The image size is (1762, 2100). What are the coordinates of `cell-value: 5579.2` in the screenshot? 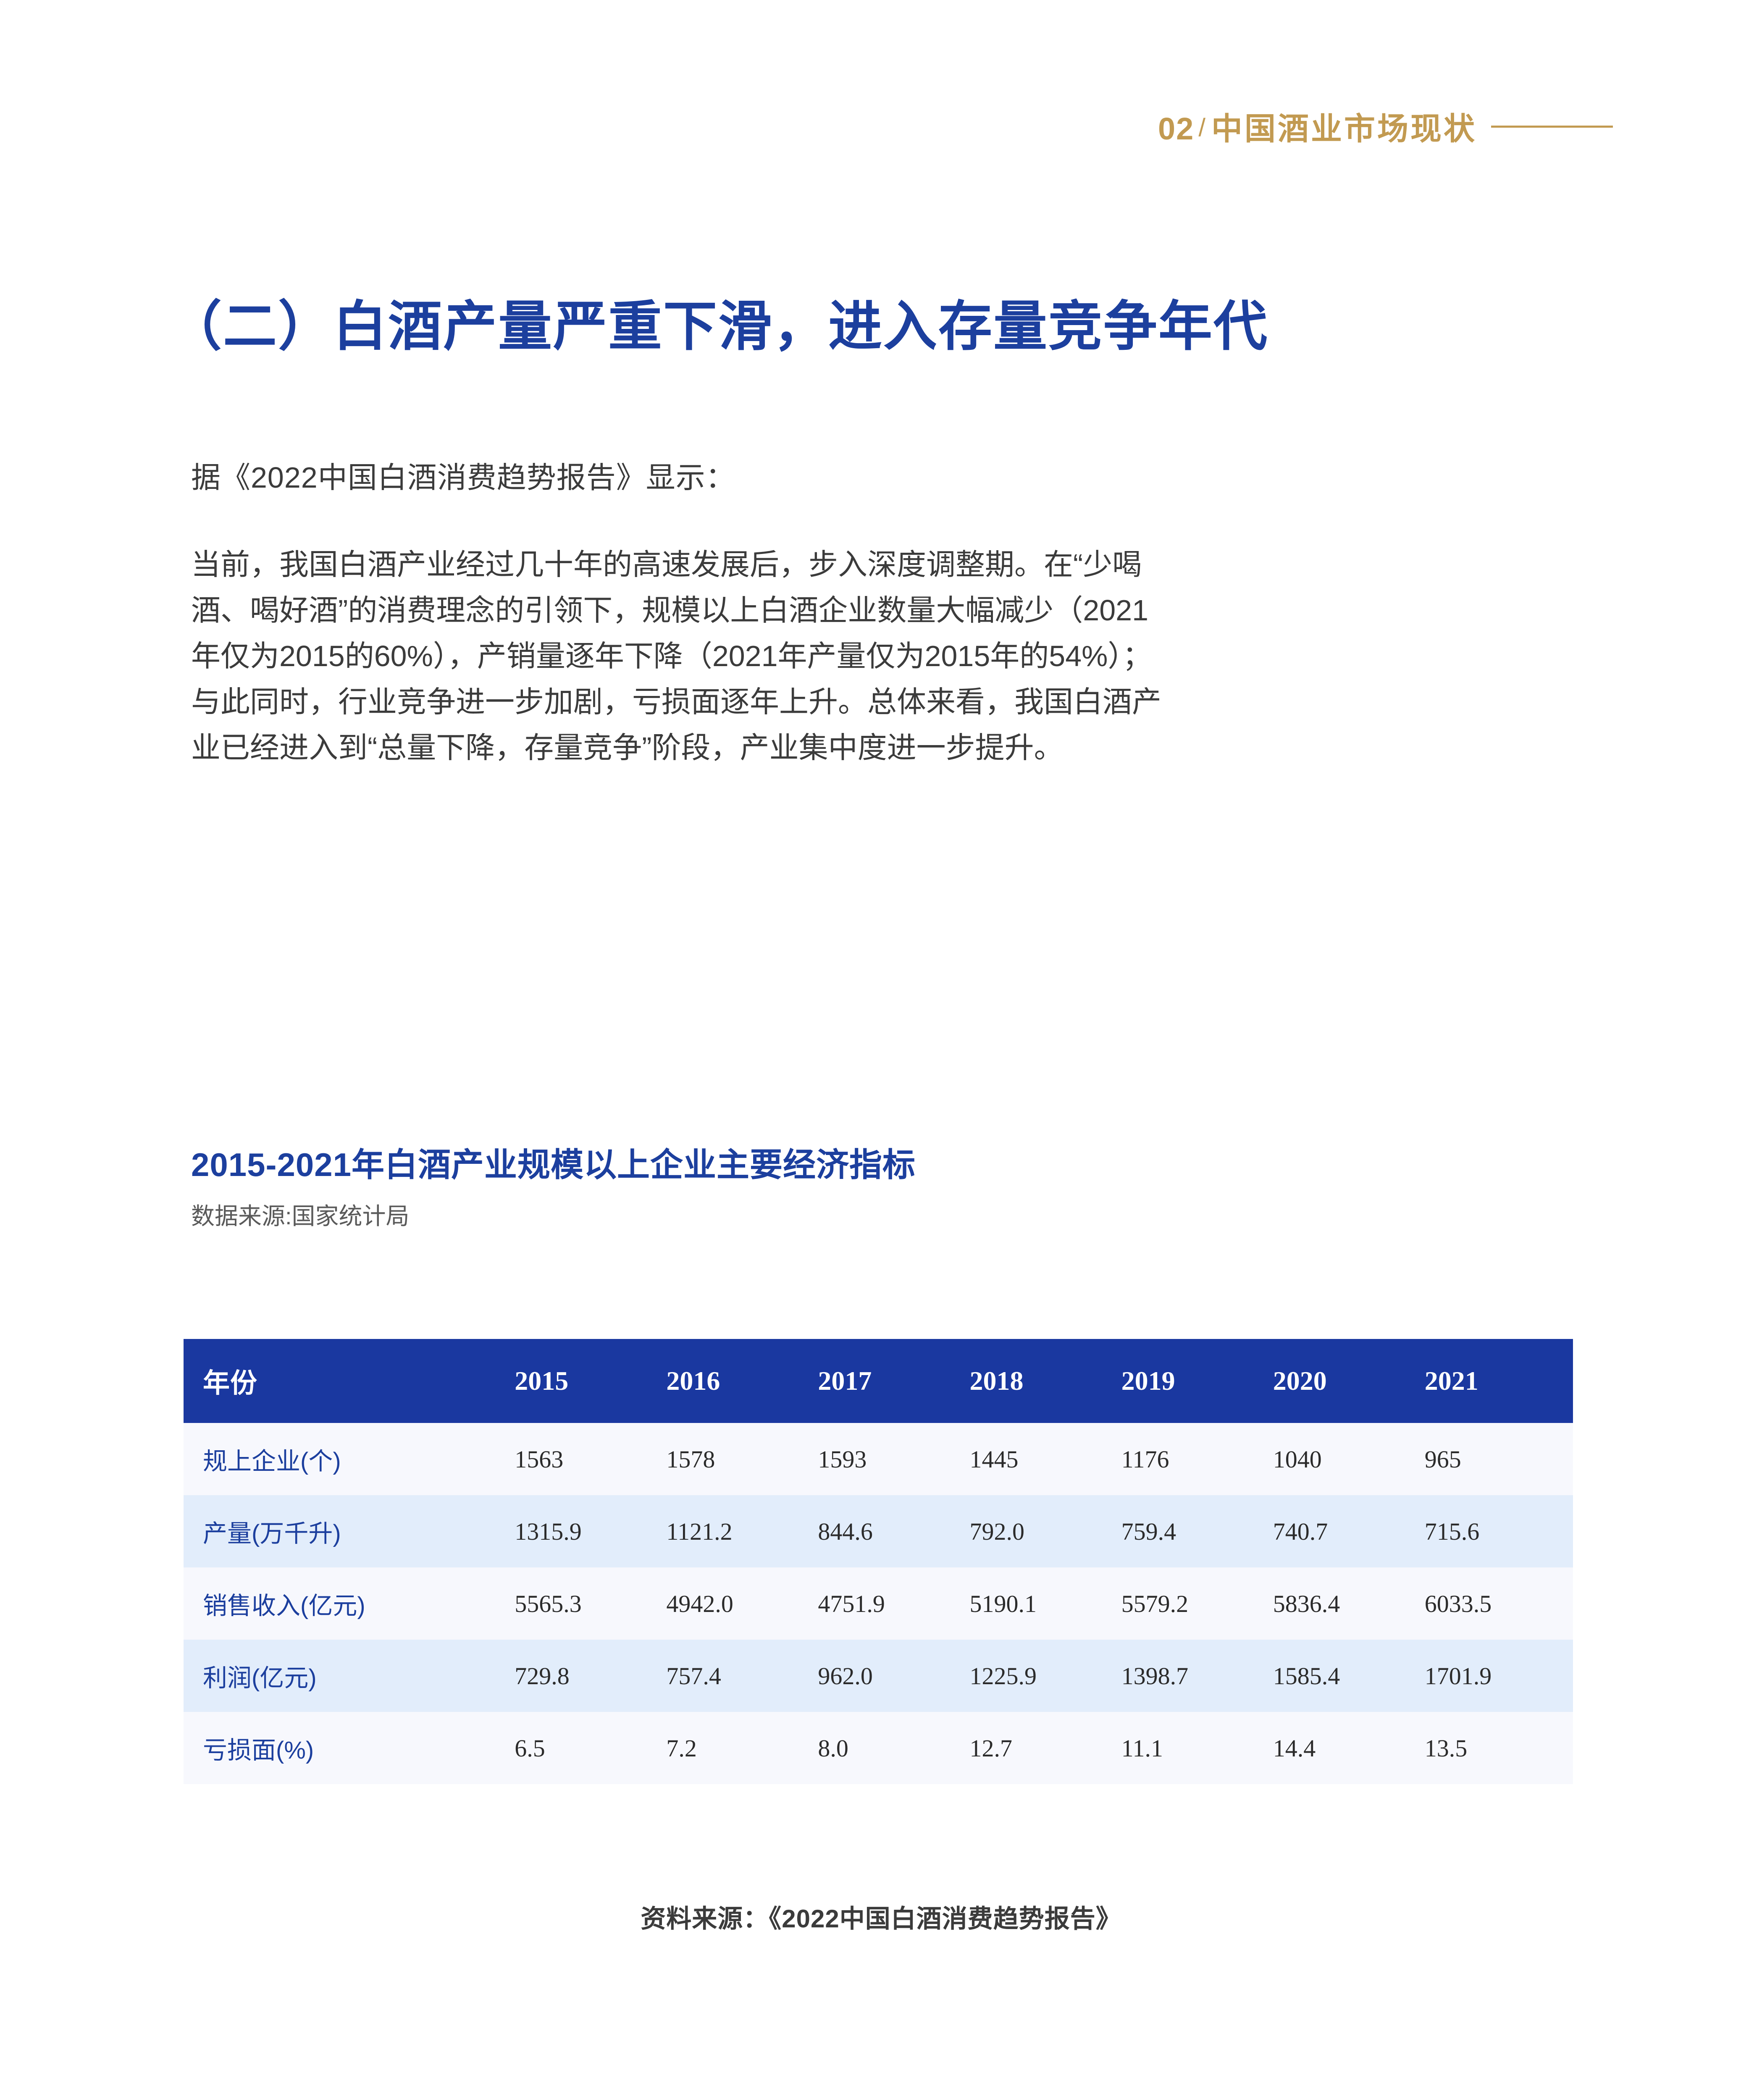 It's located at (1194, 1603).